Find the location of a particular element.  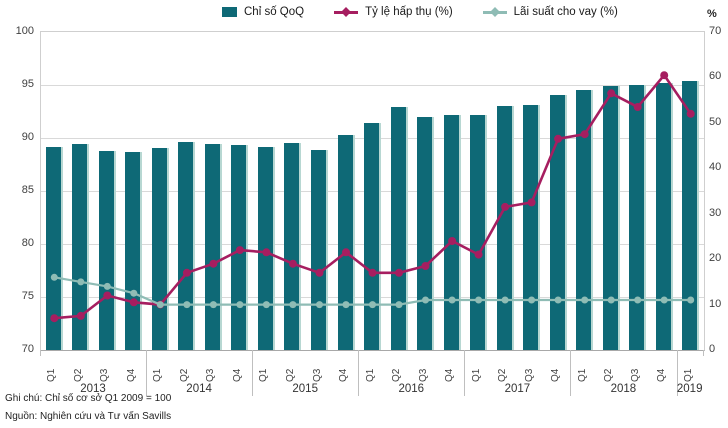

footnote-source: Nguồn: Nghiên cứu và Tư vấn Savills is located at coordinates (88, 416).